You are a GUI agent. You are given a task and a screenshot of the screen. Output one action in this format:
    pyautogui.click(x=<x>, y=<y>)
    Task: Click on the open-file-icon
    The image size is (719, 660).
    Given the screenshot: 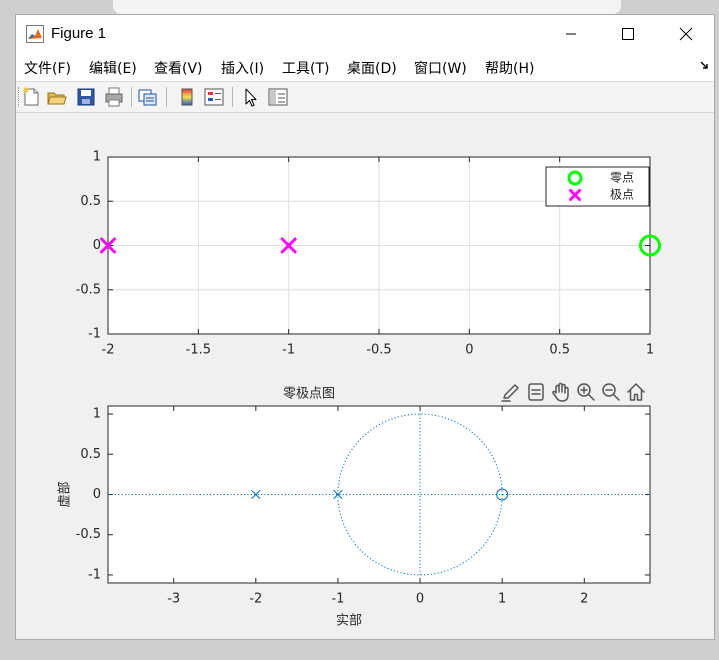 What is the action you would take?
    pyautogui.click(x=57, y=97)
    